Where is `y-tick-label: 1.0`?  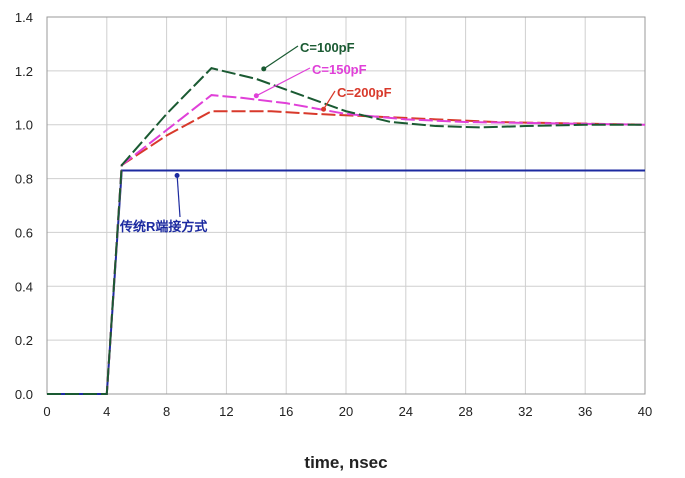 y-tick-label: 1.0 is located at coordinates (24, 125).